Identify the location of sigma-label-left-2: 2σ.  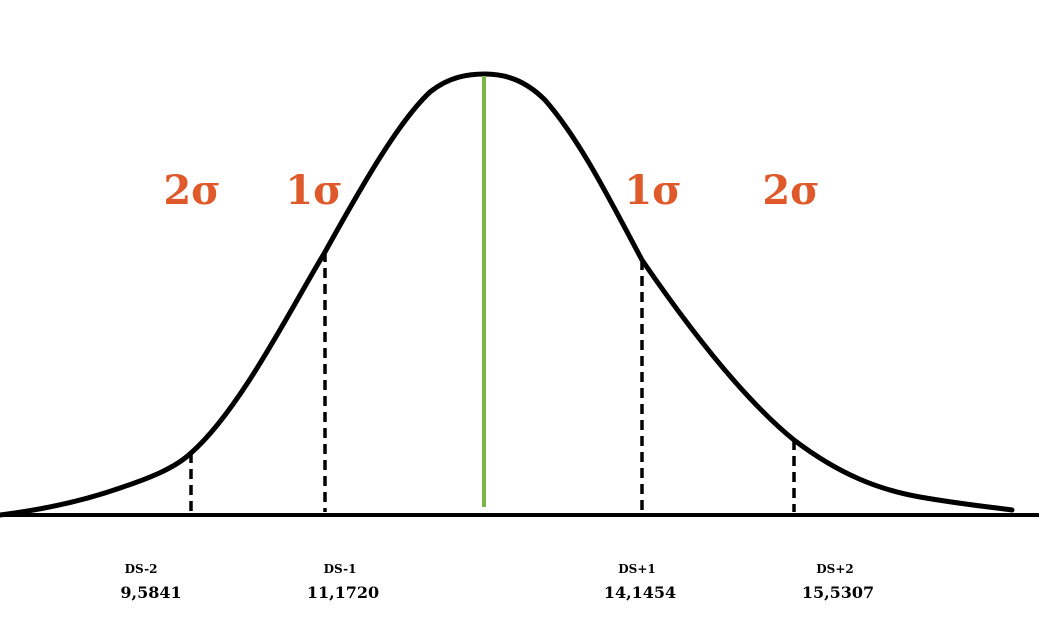
(191, 190).